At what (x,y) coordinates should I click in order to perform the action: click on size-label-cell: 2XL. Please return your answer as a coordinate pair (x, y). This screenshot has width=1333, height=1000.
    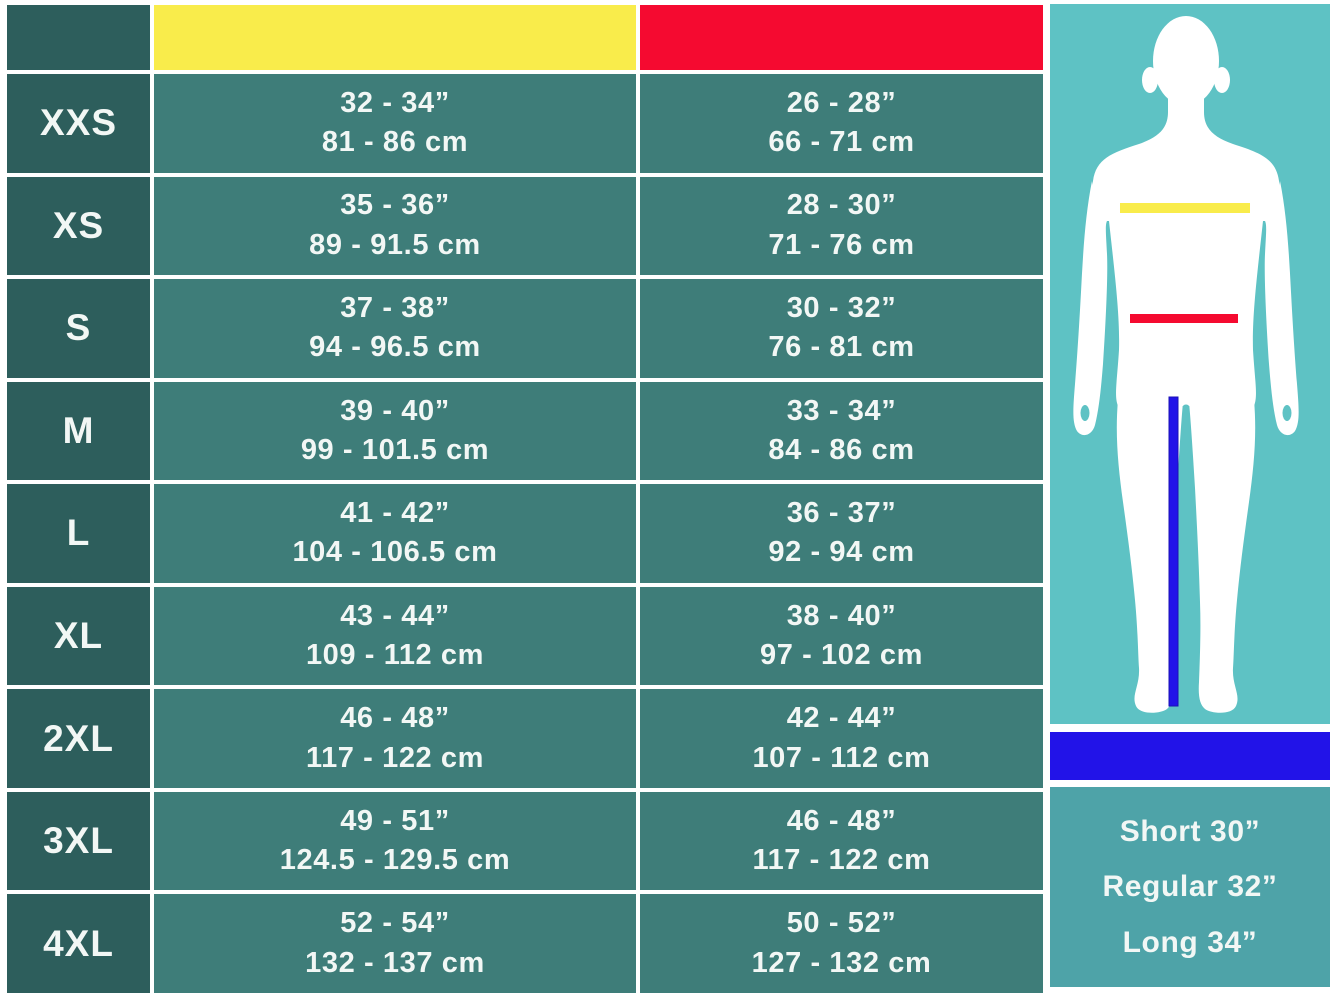
    Looking at the image, I should click on (78, 738).